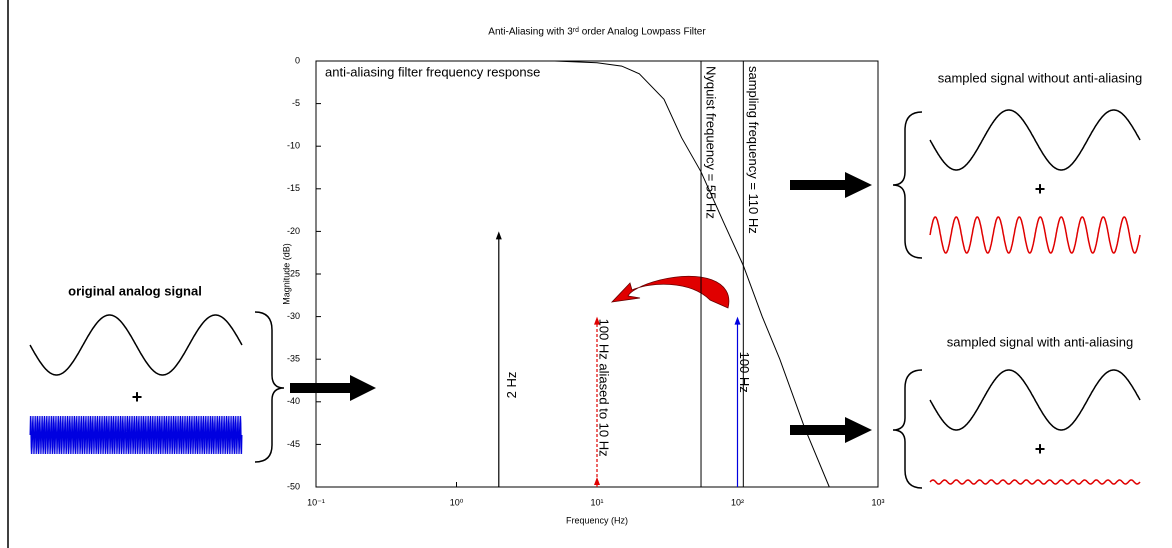 The width and height of the screenshot is (1172, 548). I want to click on y-tick-label: -15, so click(293, 188).